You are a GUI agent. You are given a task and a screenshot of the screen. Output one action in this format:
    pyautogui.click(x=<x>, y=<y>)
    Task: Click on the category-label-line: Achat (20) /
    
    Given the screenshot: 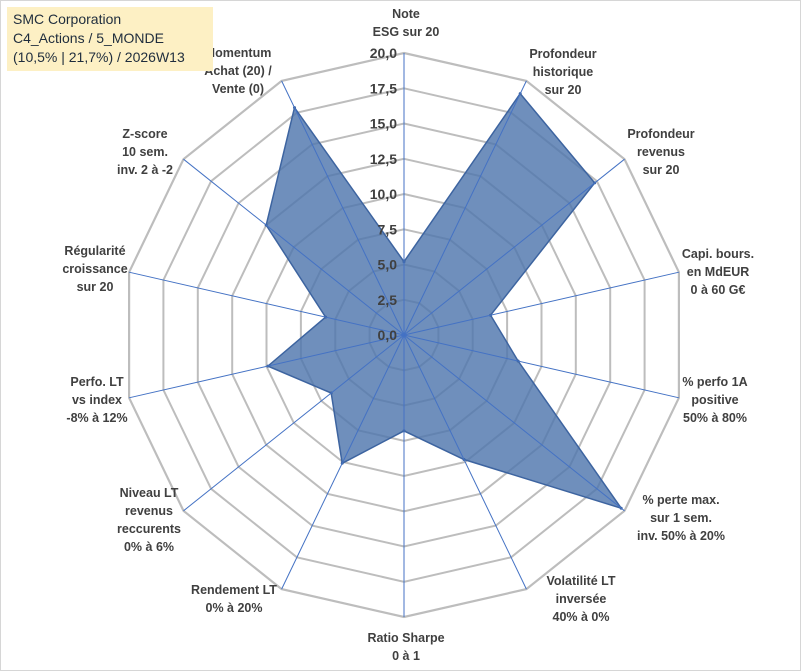 What is the action you would take?
    pyautogui.click(x=238, y=71)
    